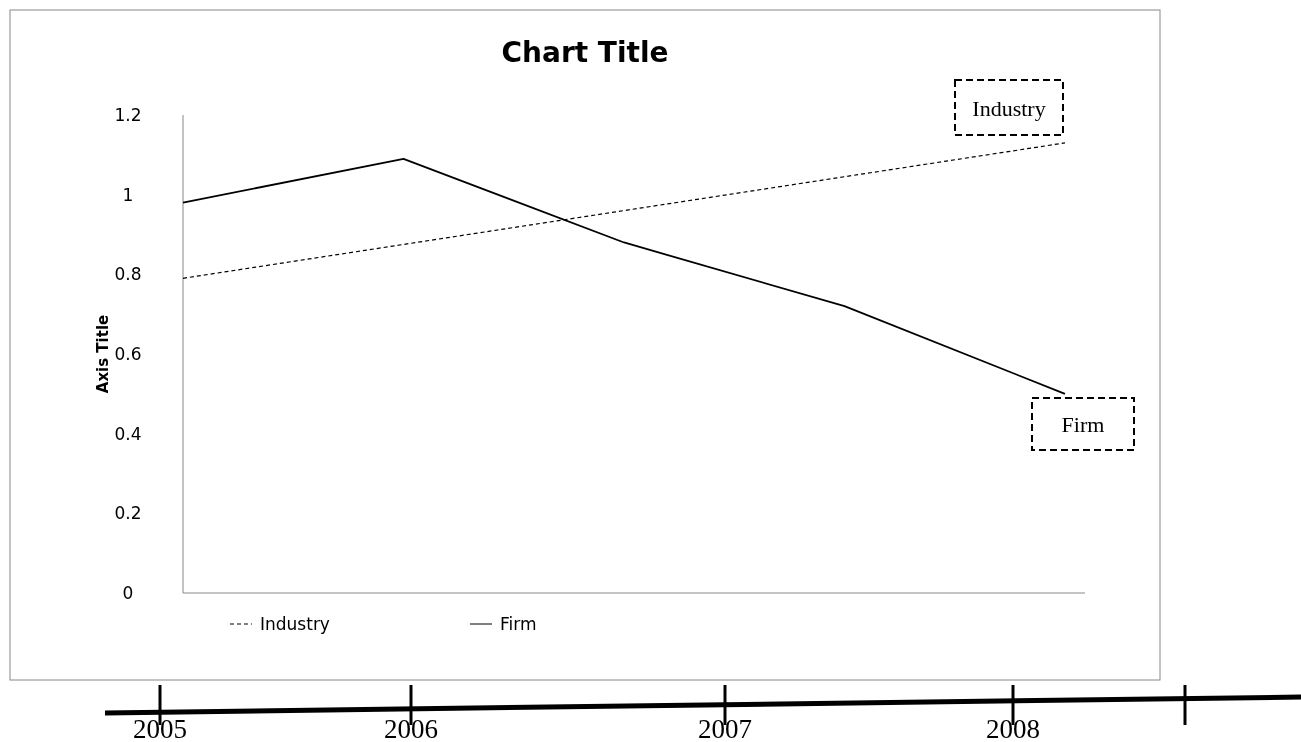  I want to click on y-tick-label: 0, so click(128, 593).